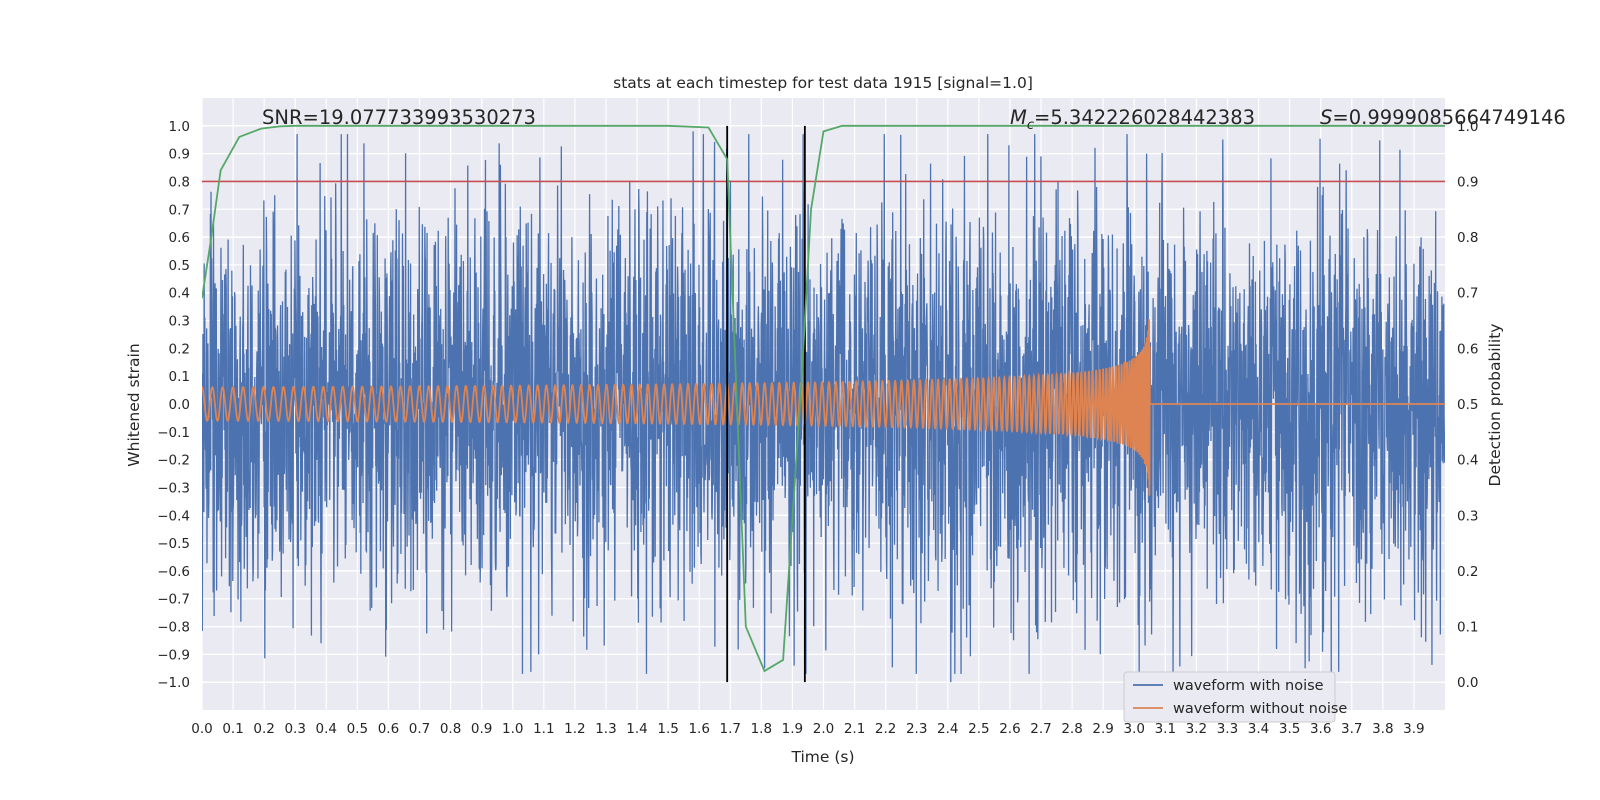  What do you see at coordinates (173, 572) in the screenshot?
I see `y-tick-label: −0.6` at bounding box center [173, 572].